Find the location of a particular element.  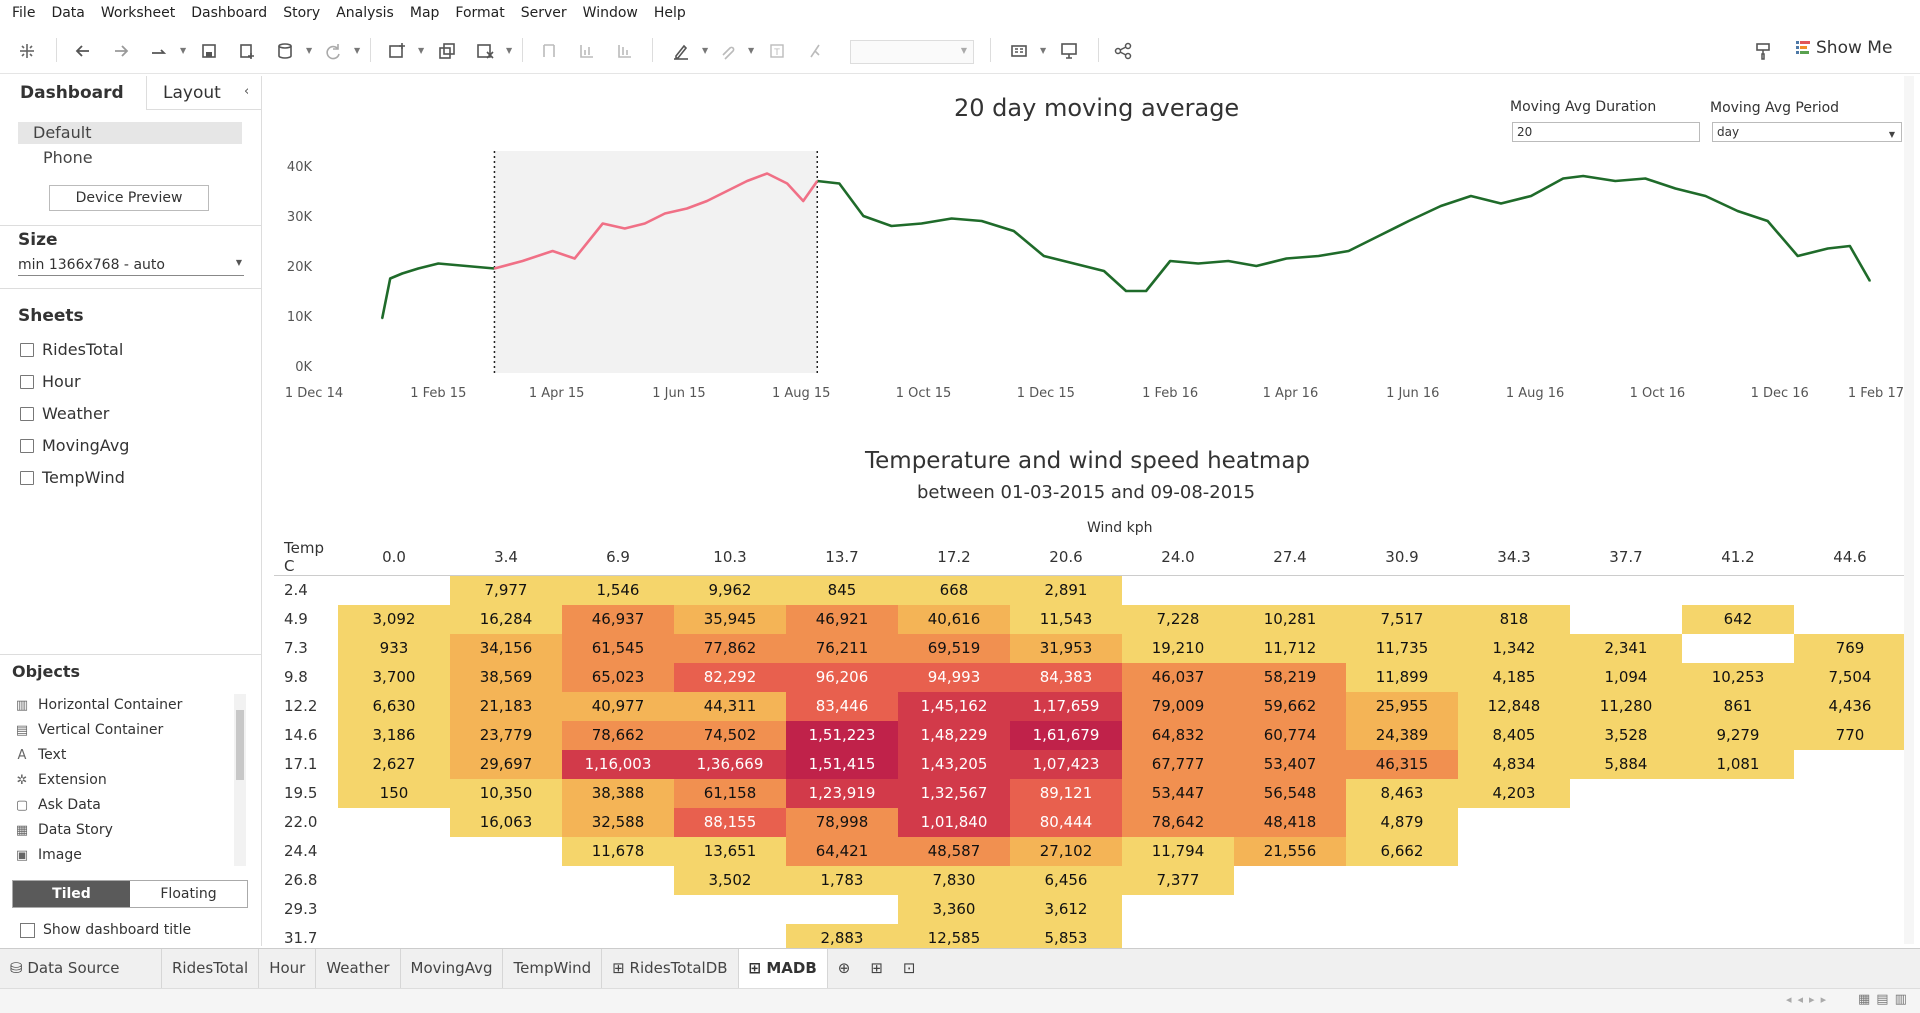

heatmap-cell: 25,955 is located at coordinates (1402, 706).